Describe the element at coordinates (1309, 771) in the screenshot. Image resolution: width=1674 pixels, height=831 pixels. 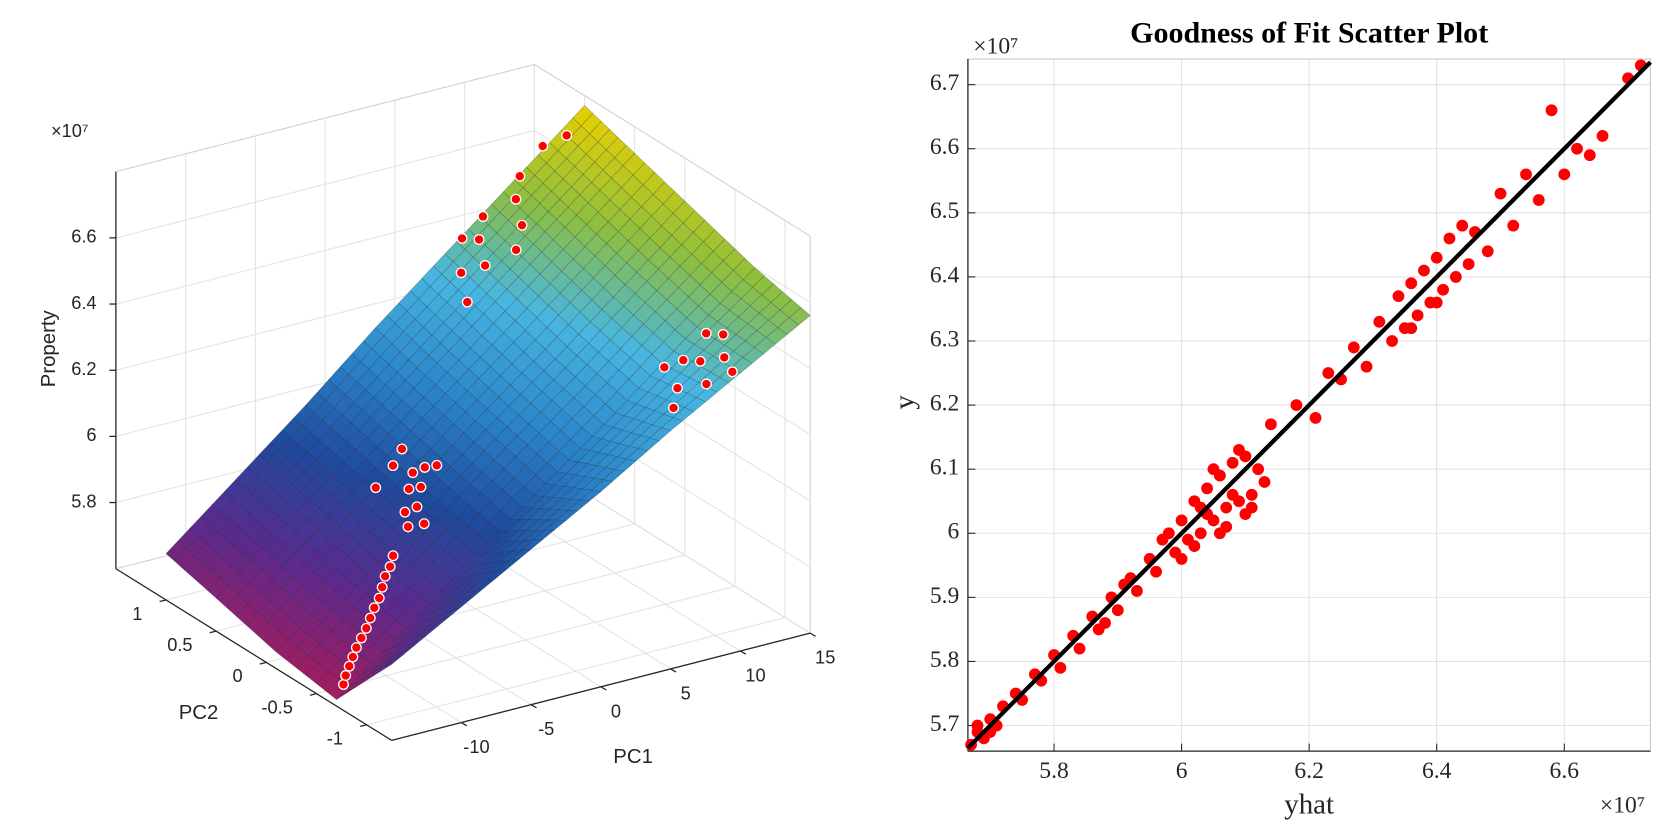
I see `x-tick-label: 6.2` at that location.